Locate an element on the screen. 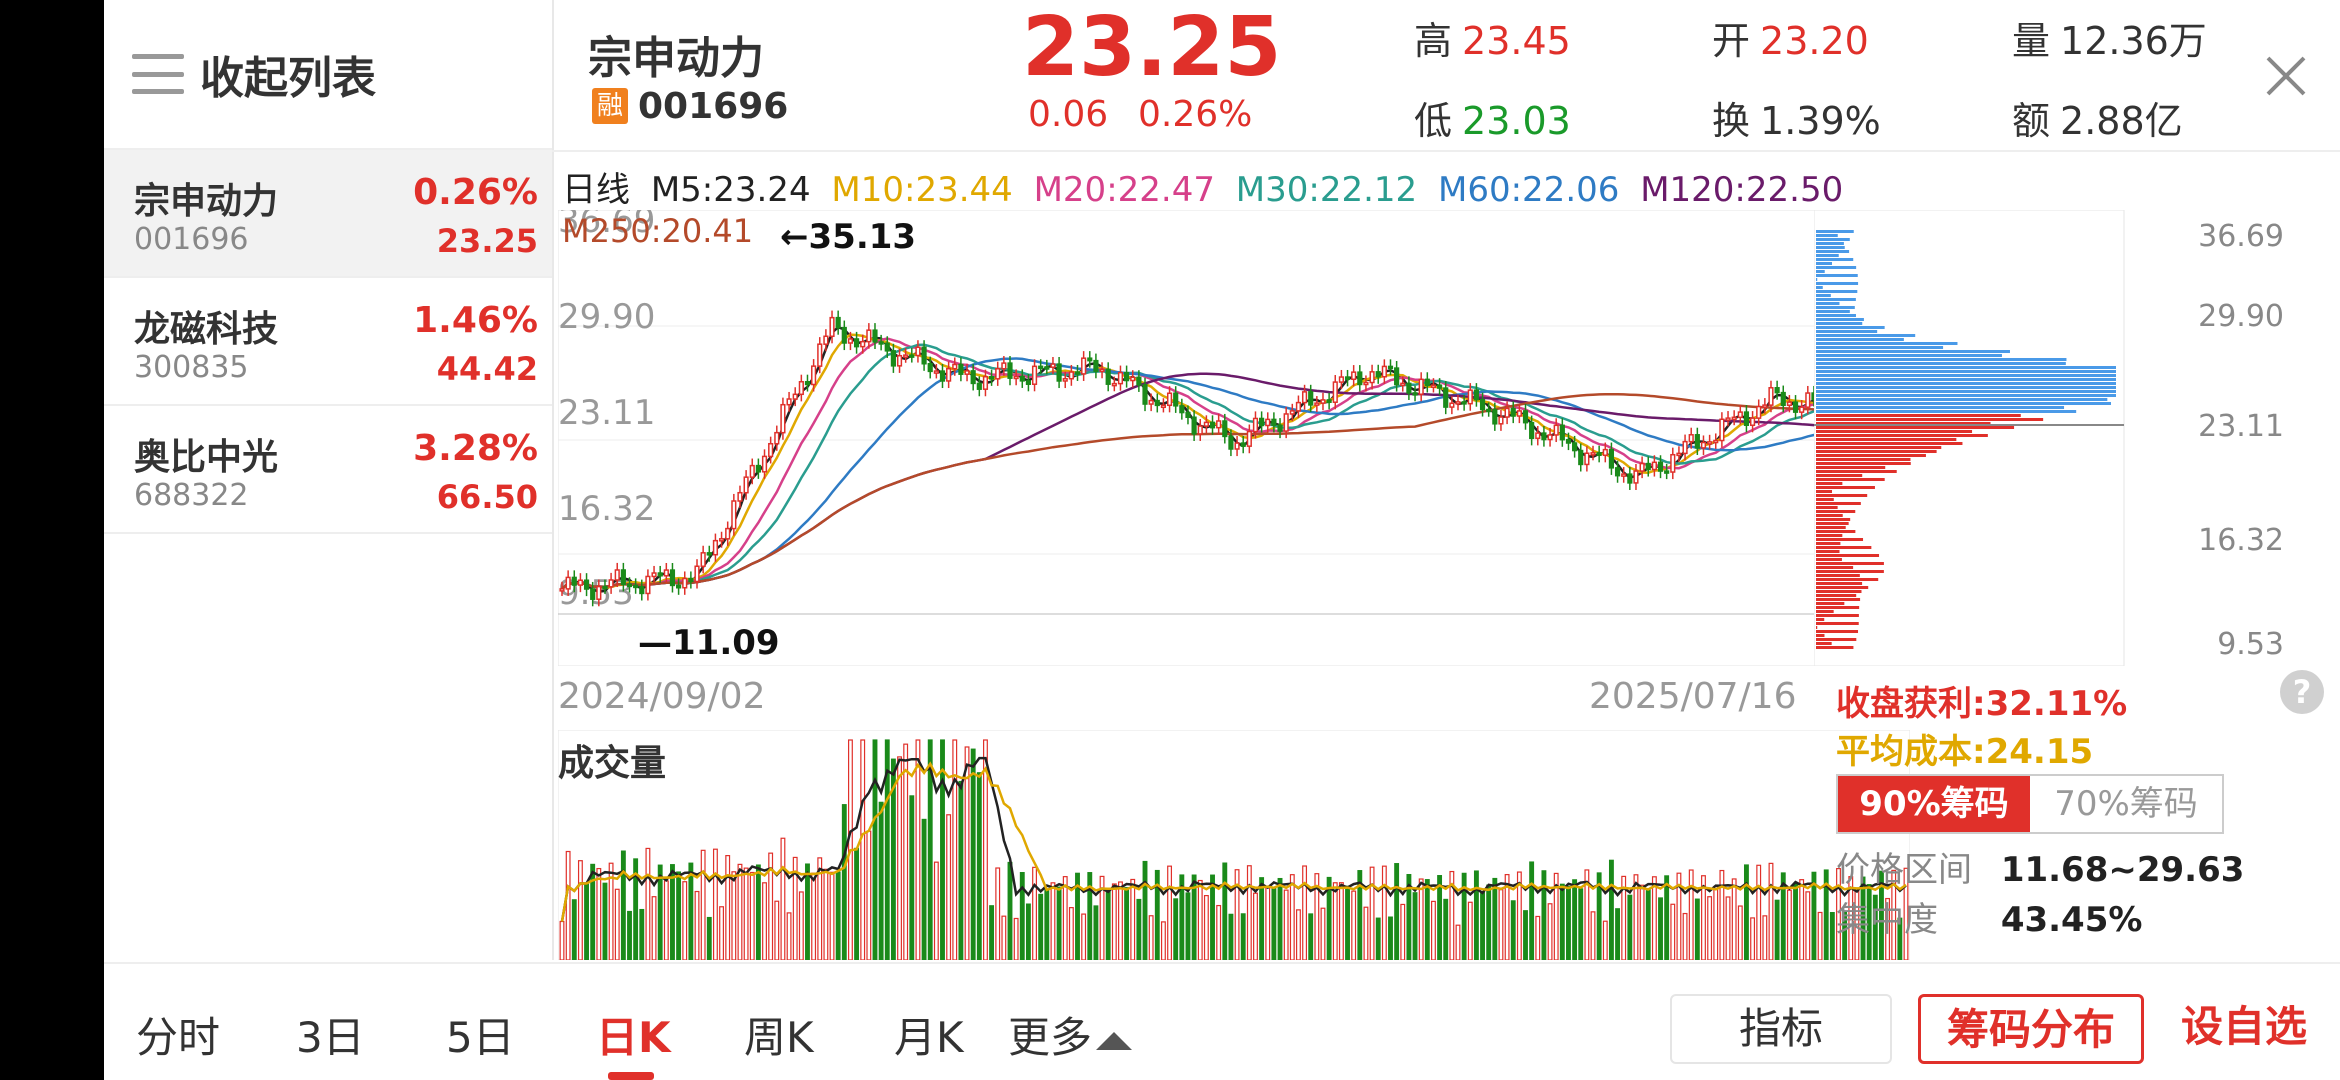 The height and width of the screenshot is (1080, 2340). tab-90-chips: 90%筹码 is located at coordinates (1934, 804).